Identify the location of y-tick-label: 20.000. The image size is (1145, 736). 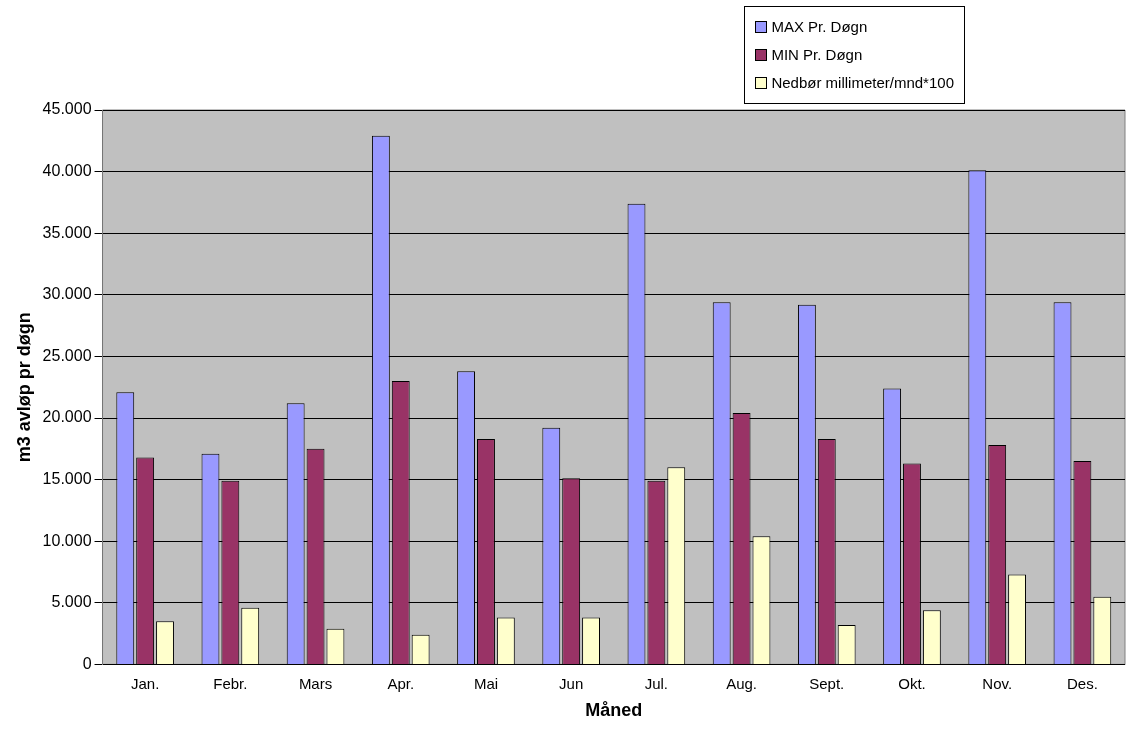
(67, 417).